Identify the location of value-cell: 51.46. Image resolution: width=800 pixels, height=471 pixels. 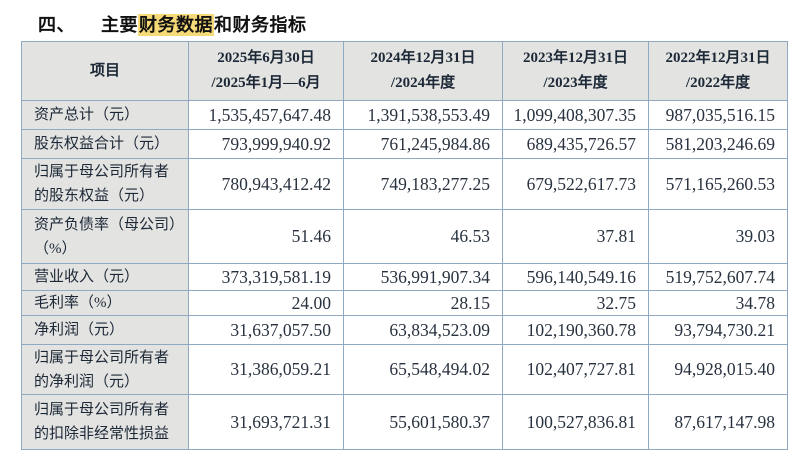
(266, 236).